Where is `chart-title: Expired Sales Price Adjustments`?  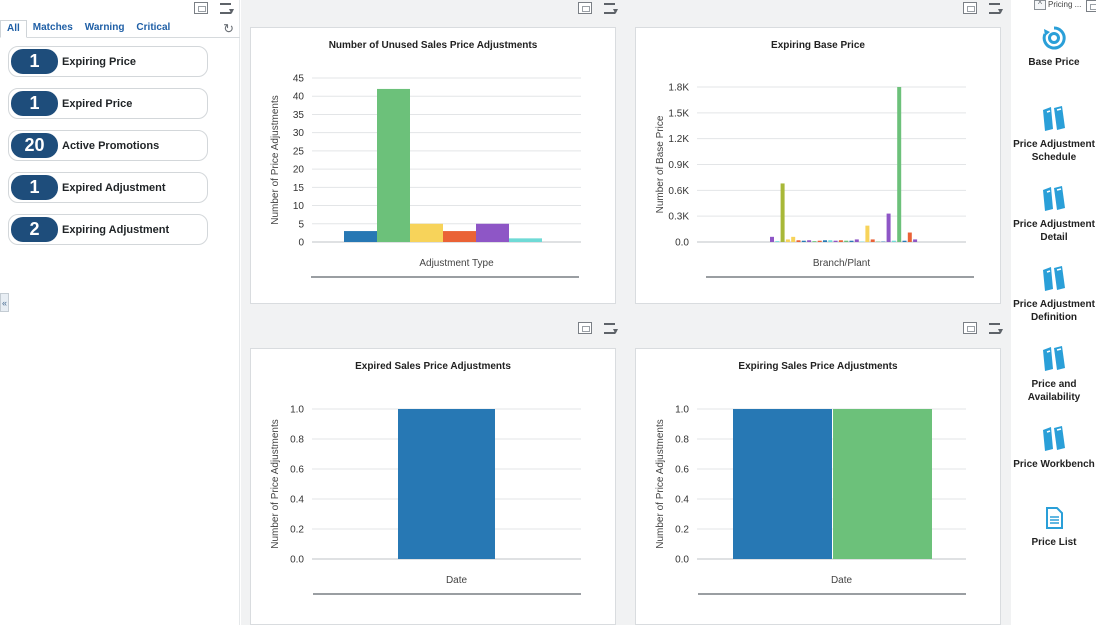
chart-title: Expired Sales Price Adjustments is located at coordinates (433, 366).